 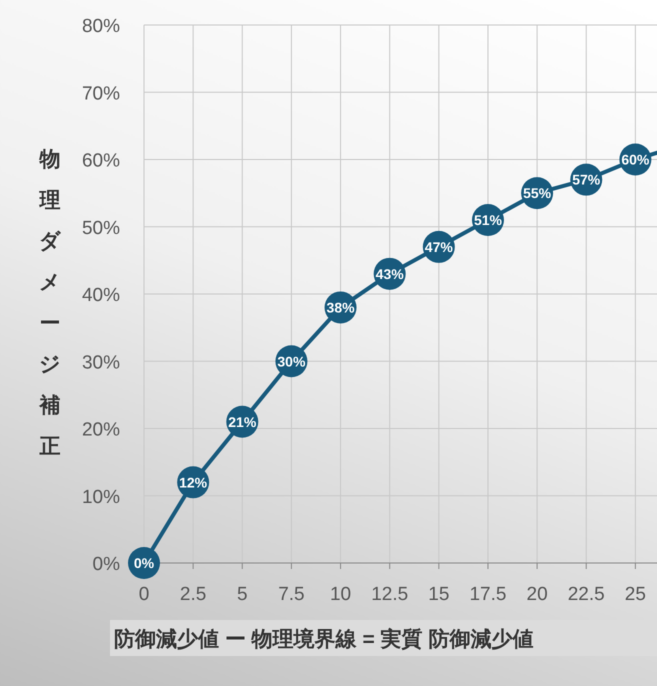 I want to click on y-tick-label: 30%, so click(x=101, y=363).